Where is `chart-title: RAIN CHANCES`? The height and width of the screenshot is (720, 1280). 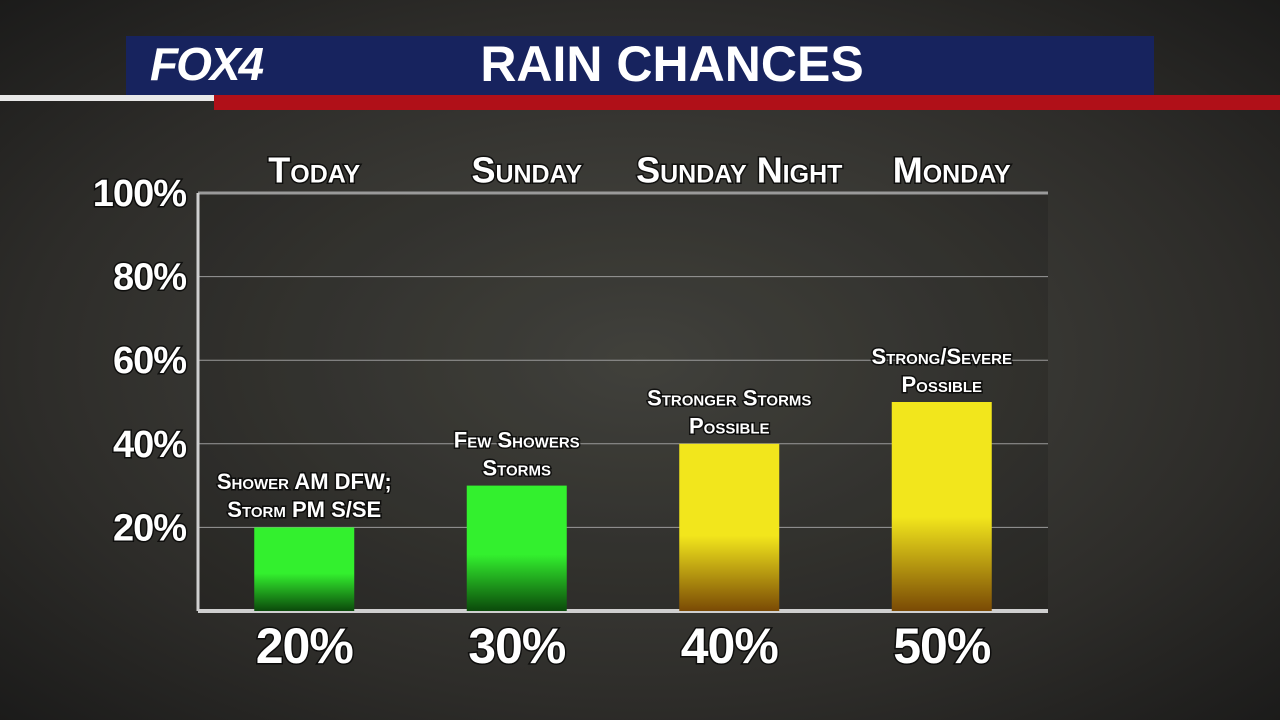
chart-title: RAIN CHANCES is located at coordinates (671, 64).